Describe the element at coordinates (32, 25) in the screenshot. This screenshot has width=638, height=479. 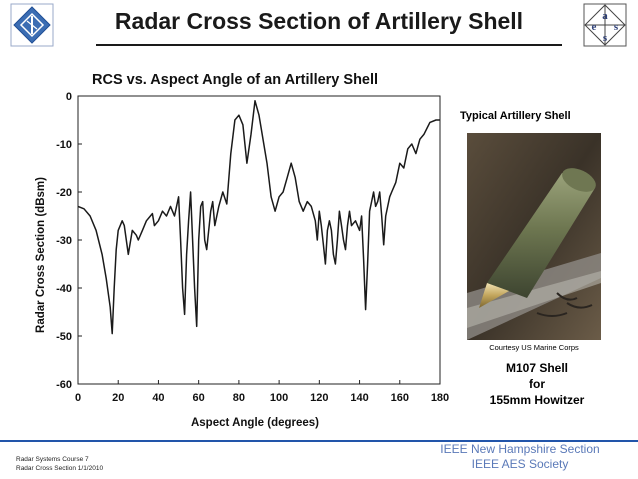
I see `ieee-logo-icon` at that location.